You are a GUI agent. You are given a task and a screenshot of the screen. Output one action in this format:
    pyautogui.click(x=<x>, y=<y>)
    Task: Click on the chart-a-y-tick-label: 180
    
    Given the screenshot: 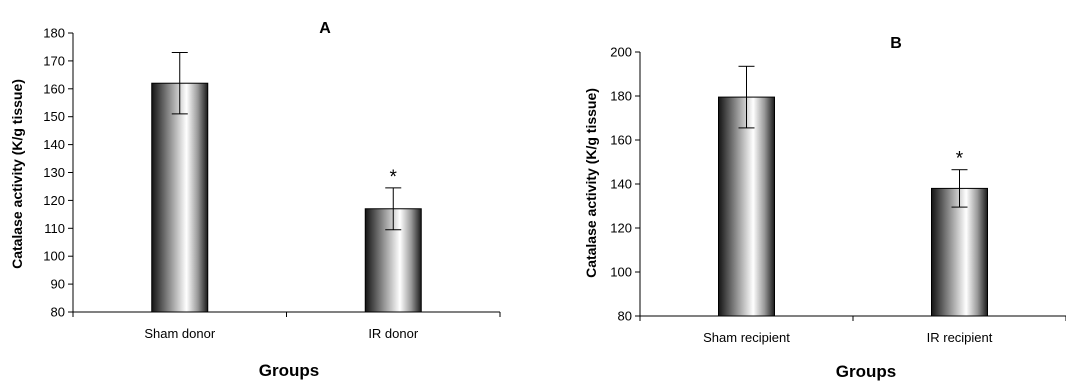 What is the action you would take?
    pyautogui.click(x=54, y=33)
    